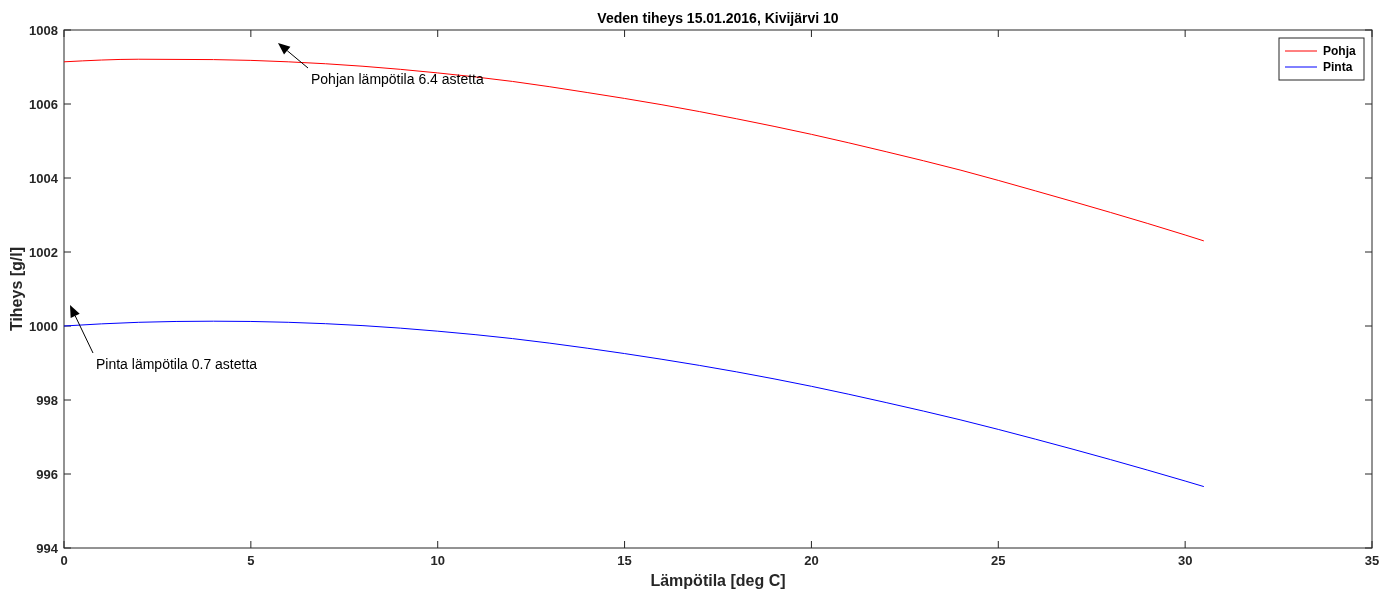  Describe the element at coordinates (43, 104) in the screenshot. I see `y-tick-label: 1006` at that location.